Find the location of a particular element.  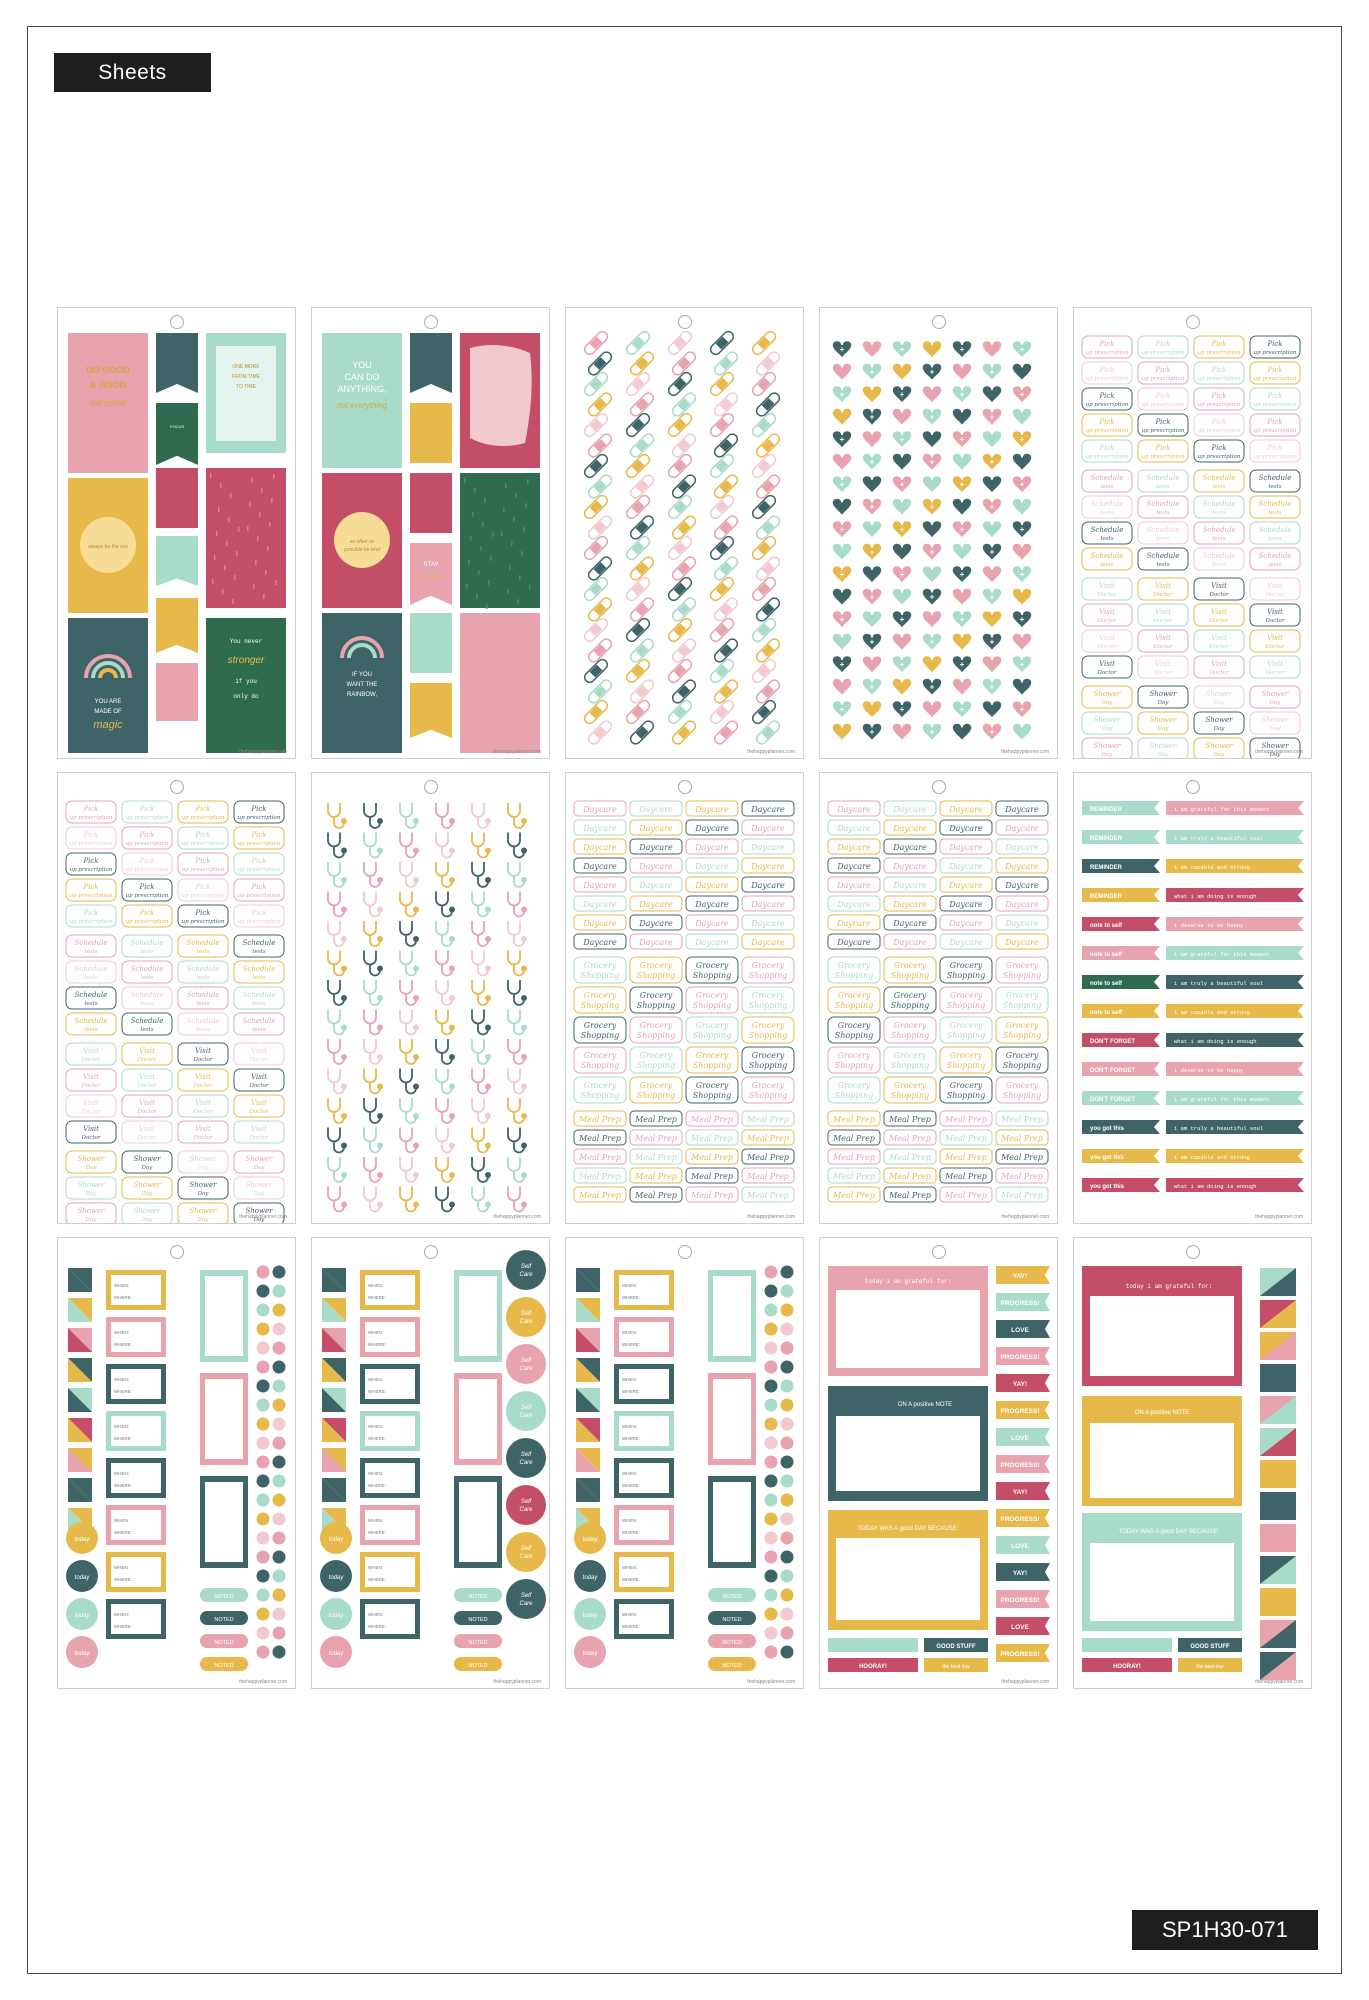

journal-text: TODAY WAS A good DAY BECAUSE: is located at coordinates (908, 1529).